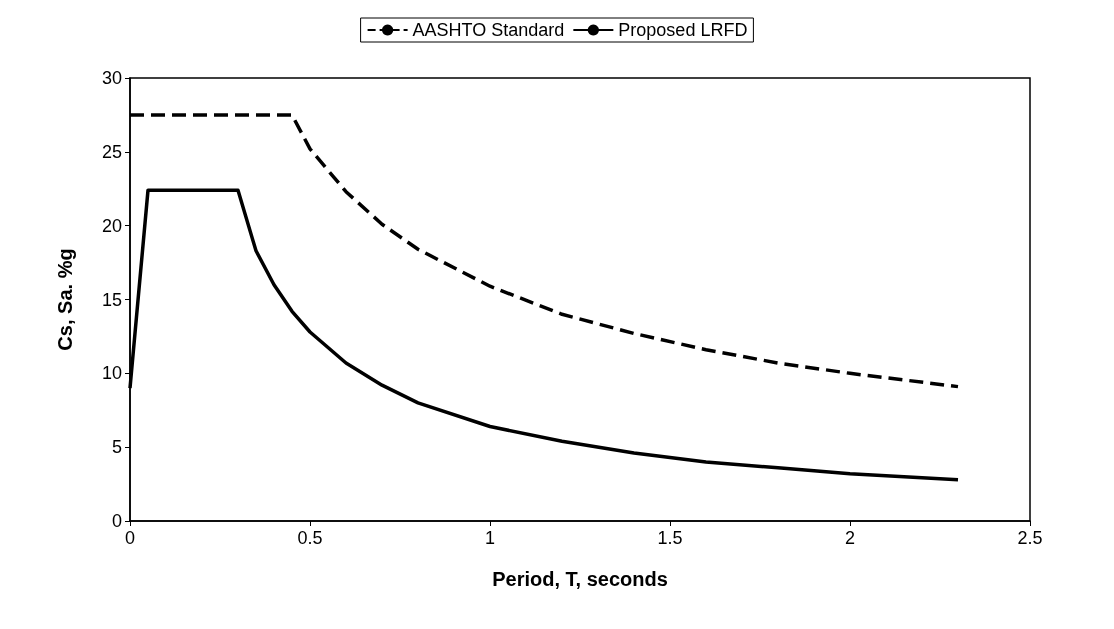 The image size is (1114, 629). Describe the element at coordinates (111, 78) in the screenshot. I see `y-tick-label: 30` at that location.